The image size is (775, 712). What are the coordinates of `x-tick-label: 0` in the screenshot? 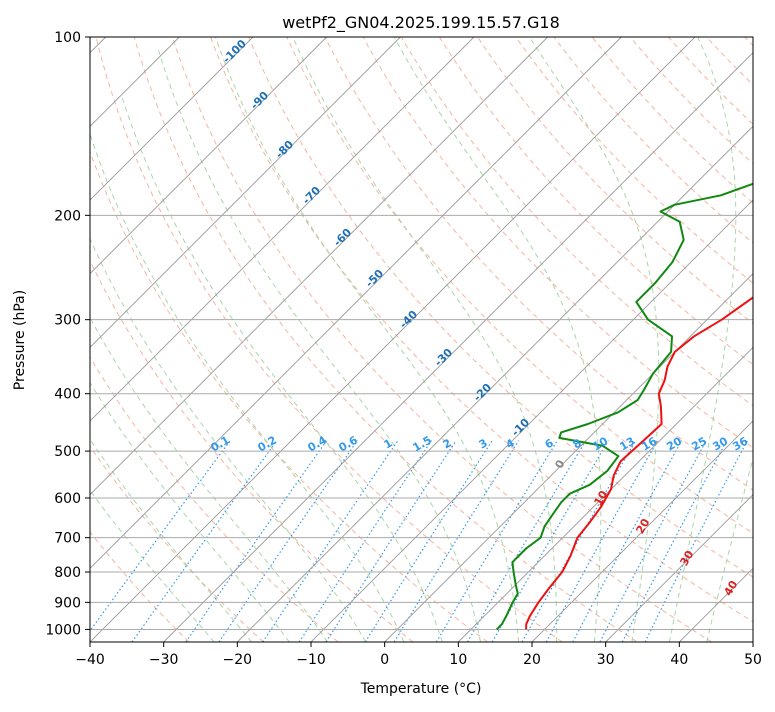 It's located at (384, 660).